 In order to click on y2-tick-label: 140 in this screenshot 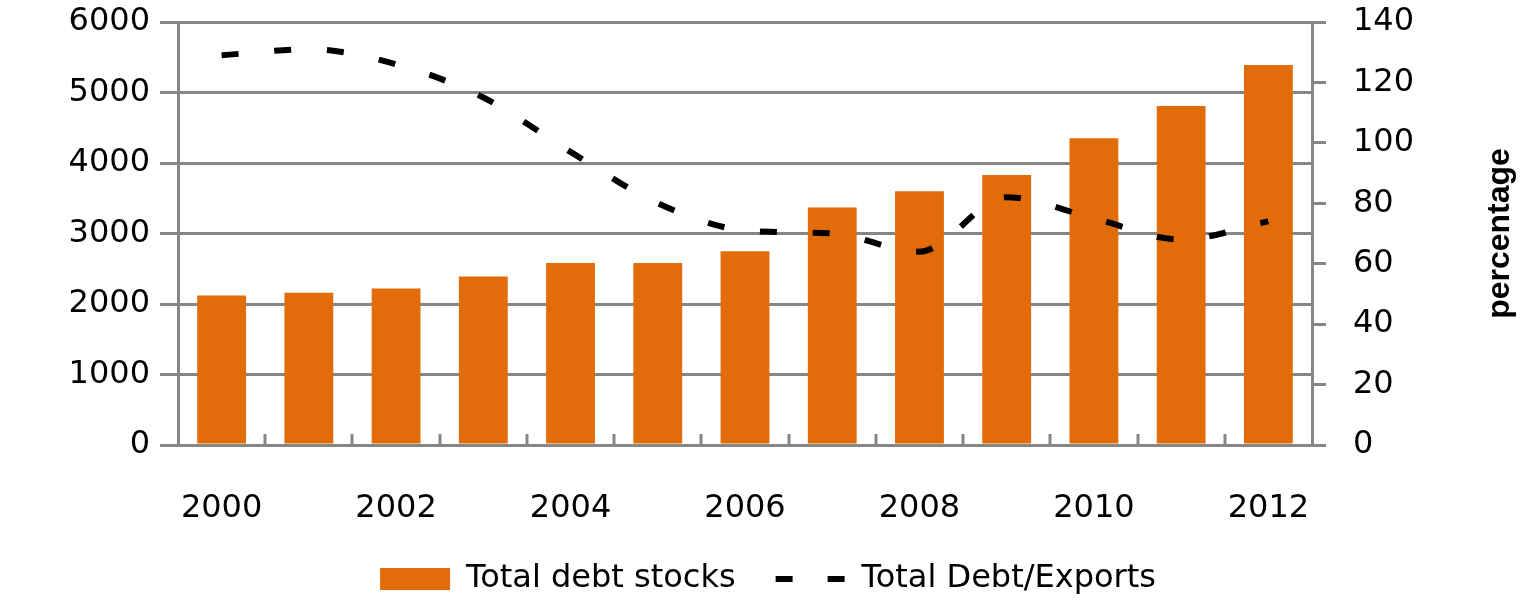, I will do `click(1384, 19)`.